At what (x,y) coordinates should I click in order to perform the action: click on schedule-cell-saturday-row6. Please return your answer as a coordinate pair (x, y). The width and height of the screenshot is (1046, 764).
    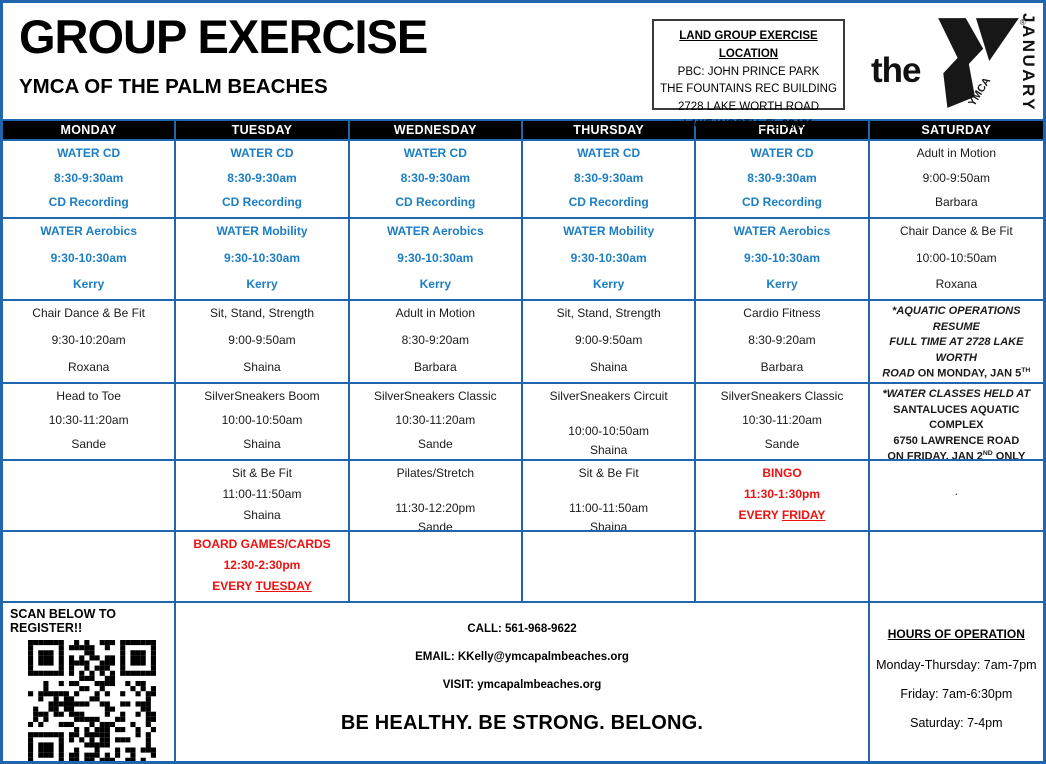
    Looking at the image, I should click on (956, 567).